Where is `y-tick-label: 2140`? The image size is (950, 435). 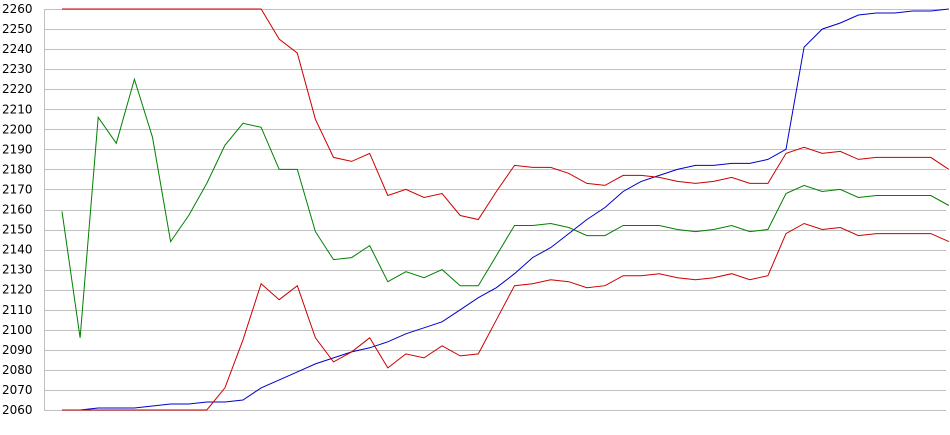 y-tick-label: 2140 is located at coordinates (17, 250).